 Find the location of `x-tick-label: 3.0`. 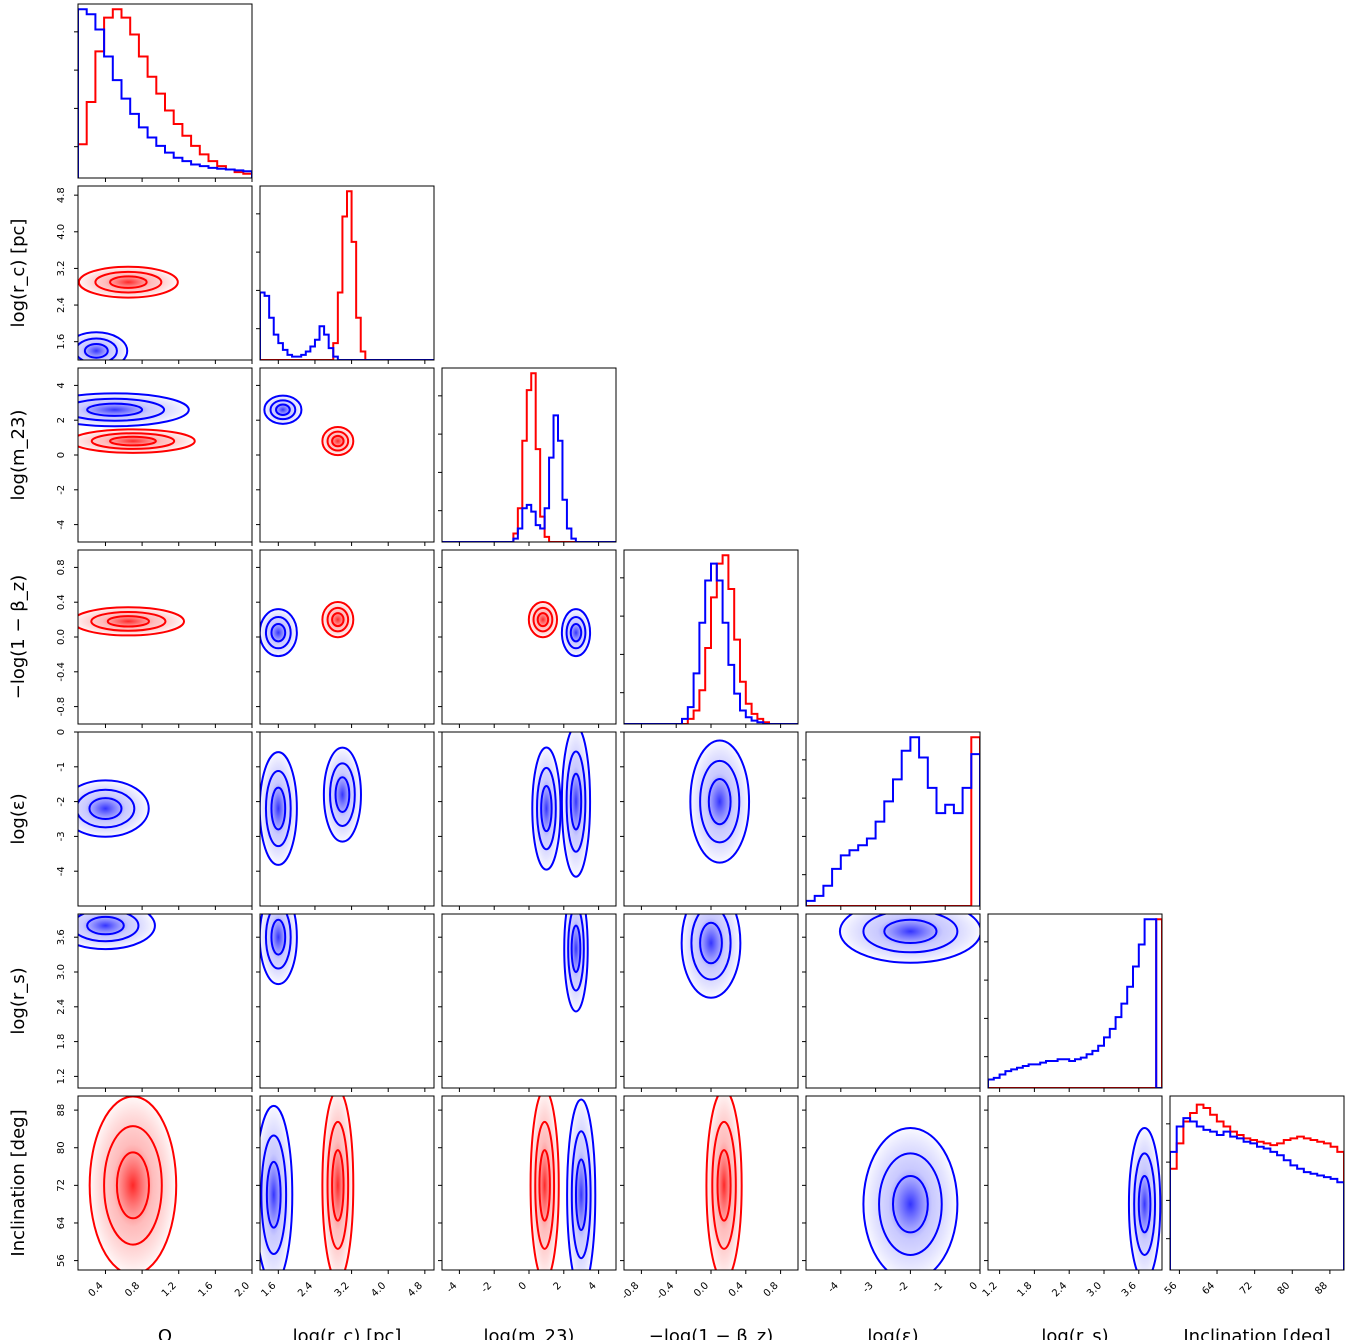

x-tick-label: 3.0 is located at coordinates (1094, 1289).